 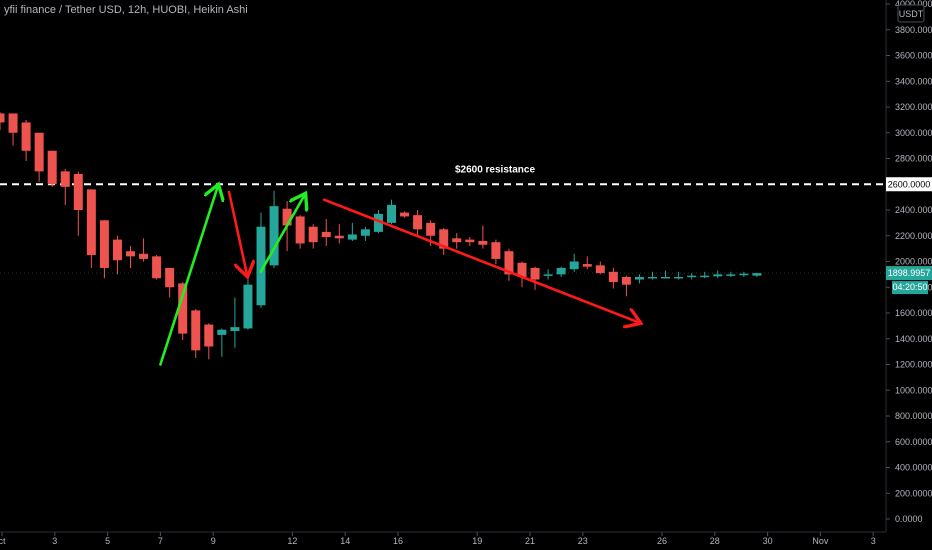 I want to click on y-tick-label: 2000.0000, so click(x=913, y=262).